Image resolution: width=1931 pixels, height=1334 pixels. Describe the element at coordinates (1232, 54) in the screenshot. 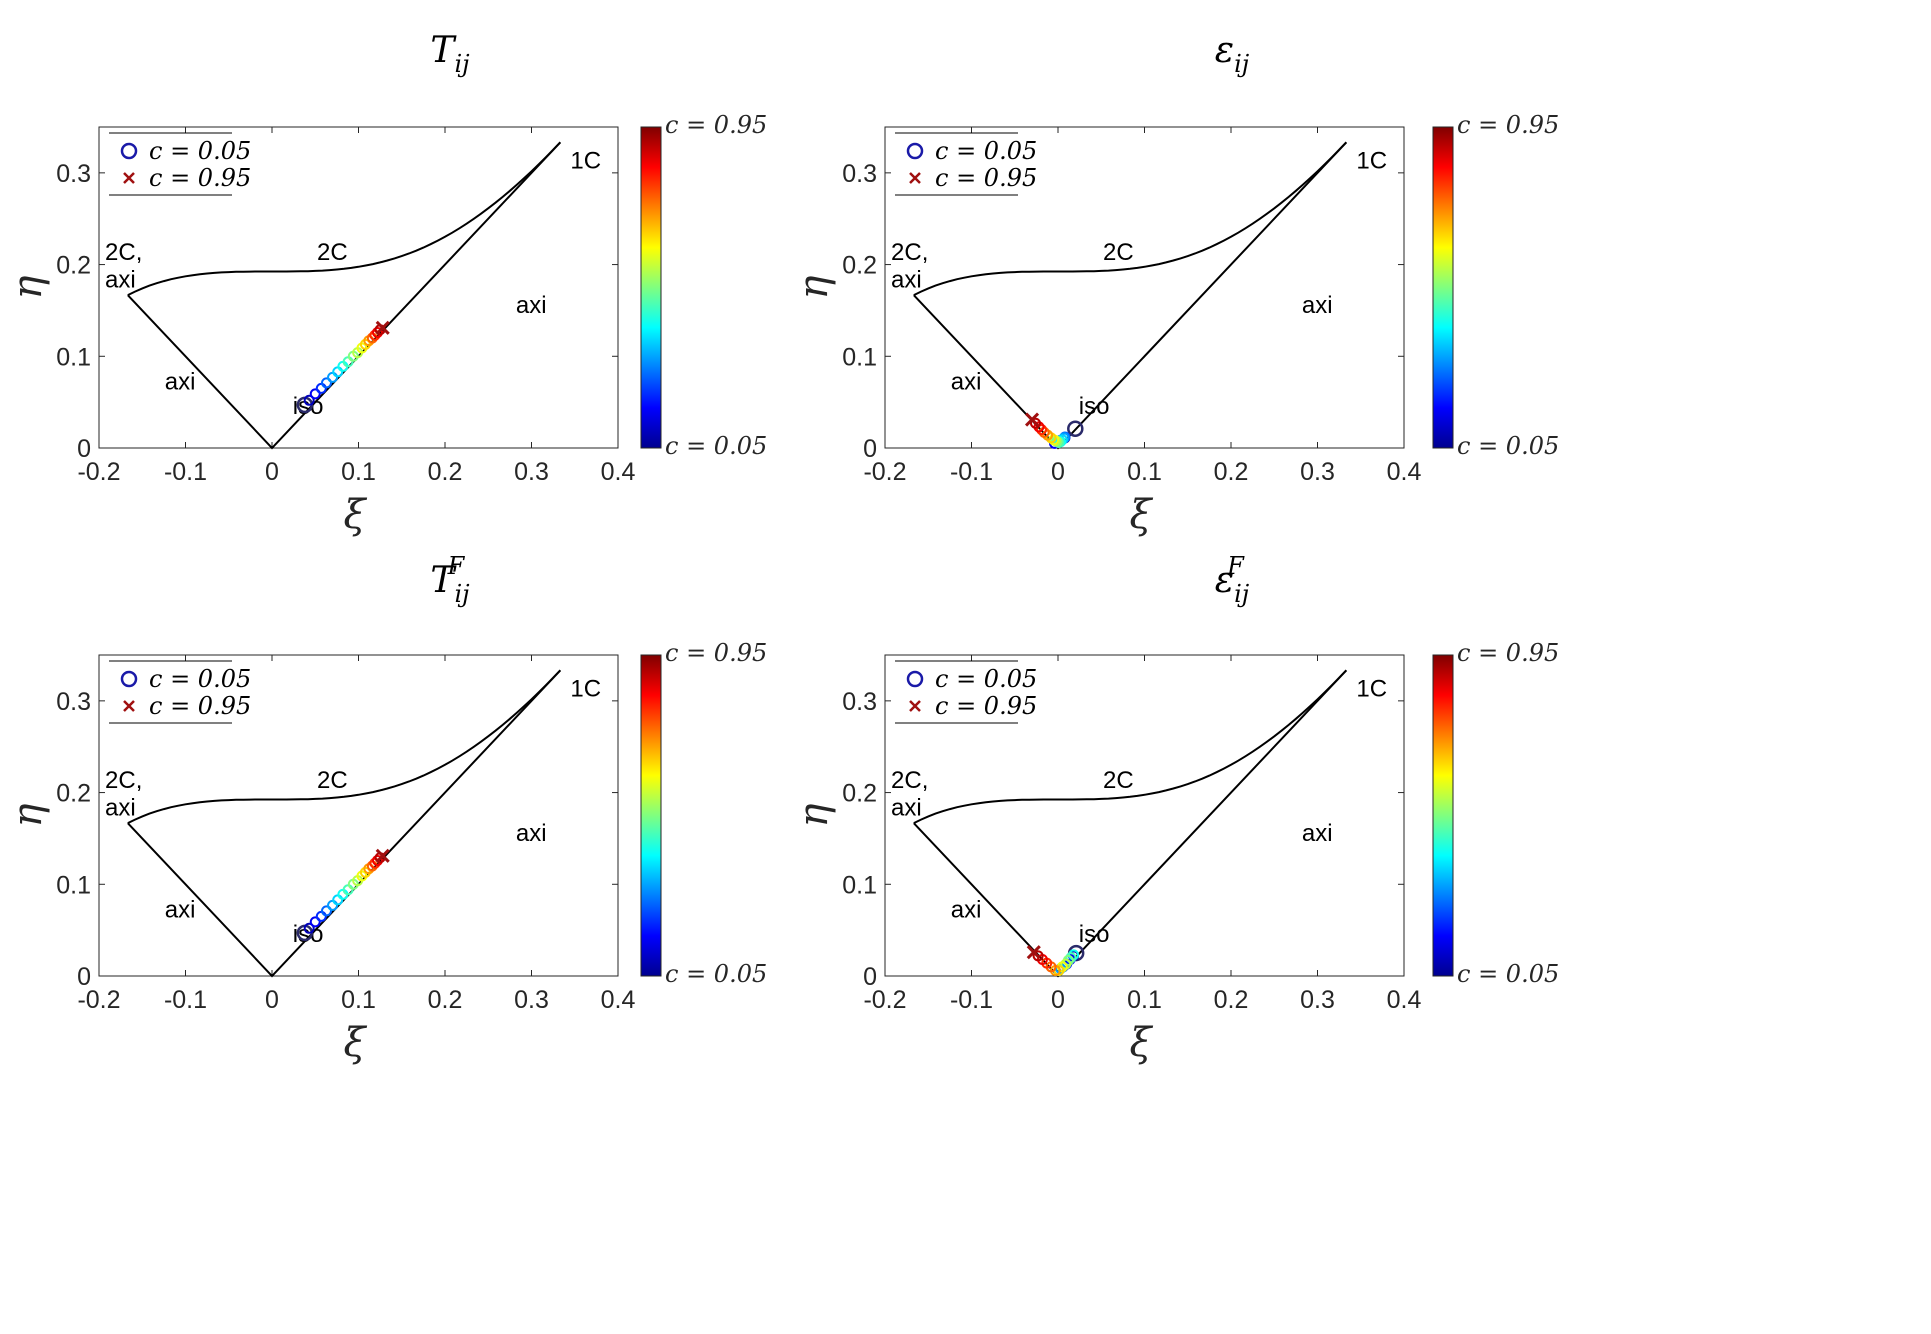

I see `panel-title: εij` at that location.